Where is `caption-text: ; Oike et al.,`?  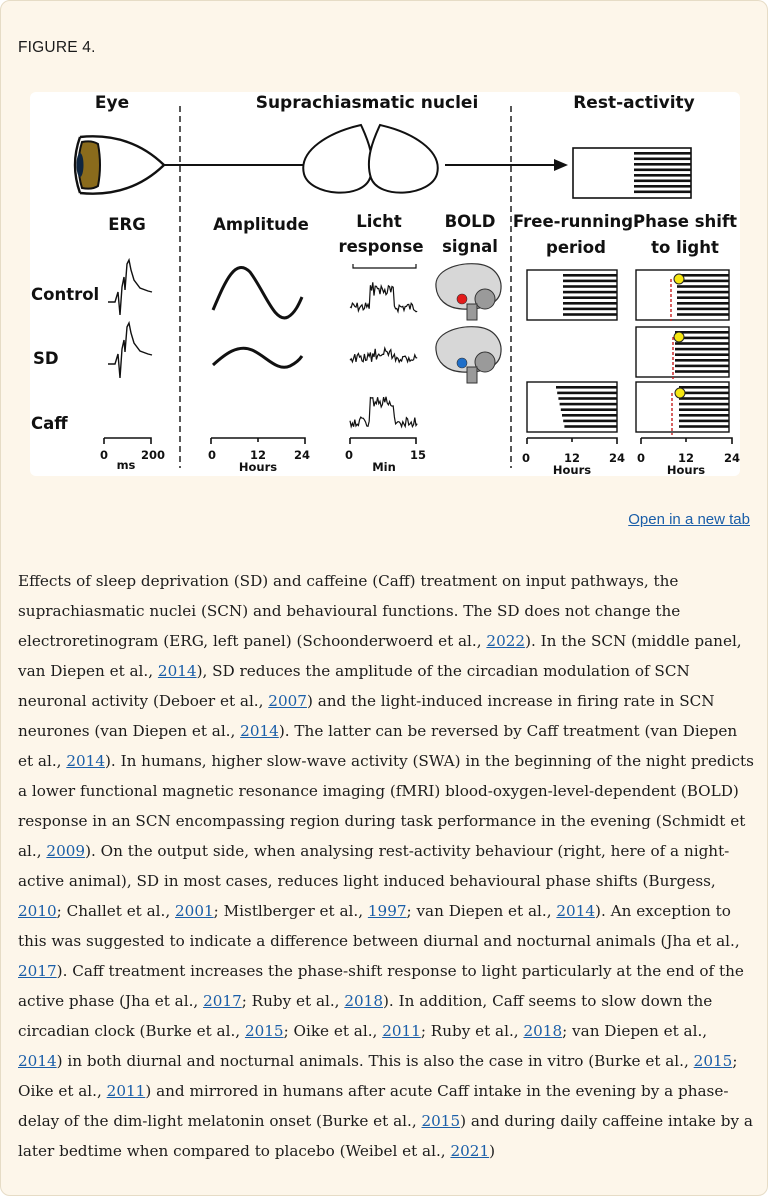
caption-text: ; Oike et al., is located at coordinates (333, 1031).